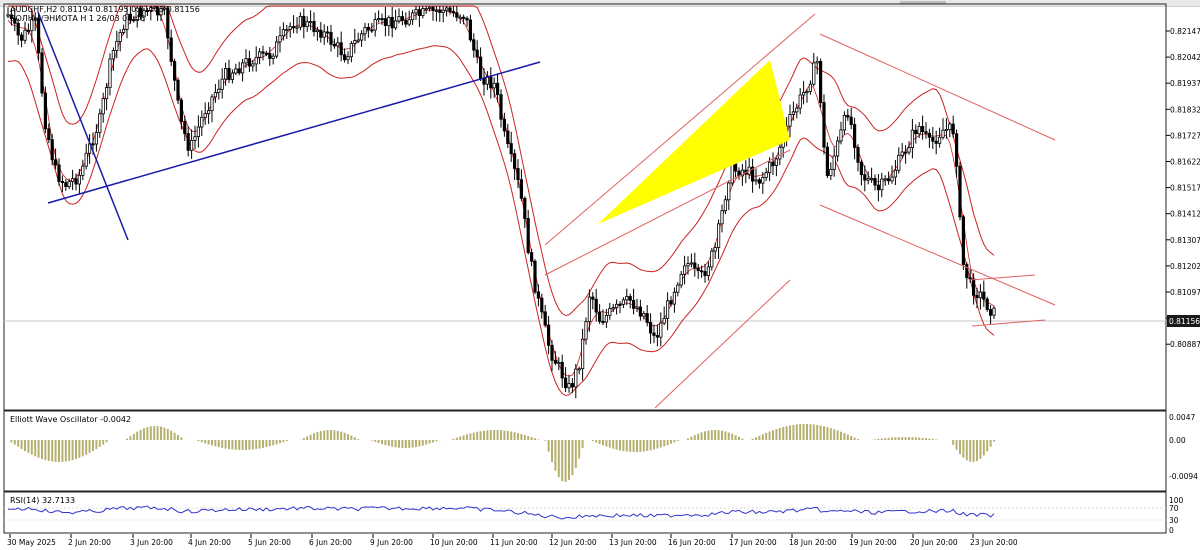 The height and width of the screenshot is (550, 1200). I want to click on rsi-panel-frame, so click(585, 512).